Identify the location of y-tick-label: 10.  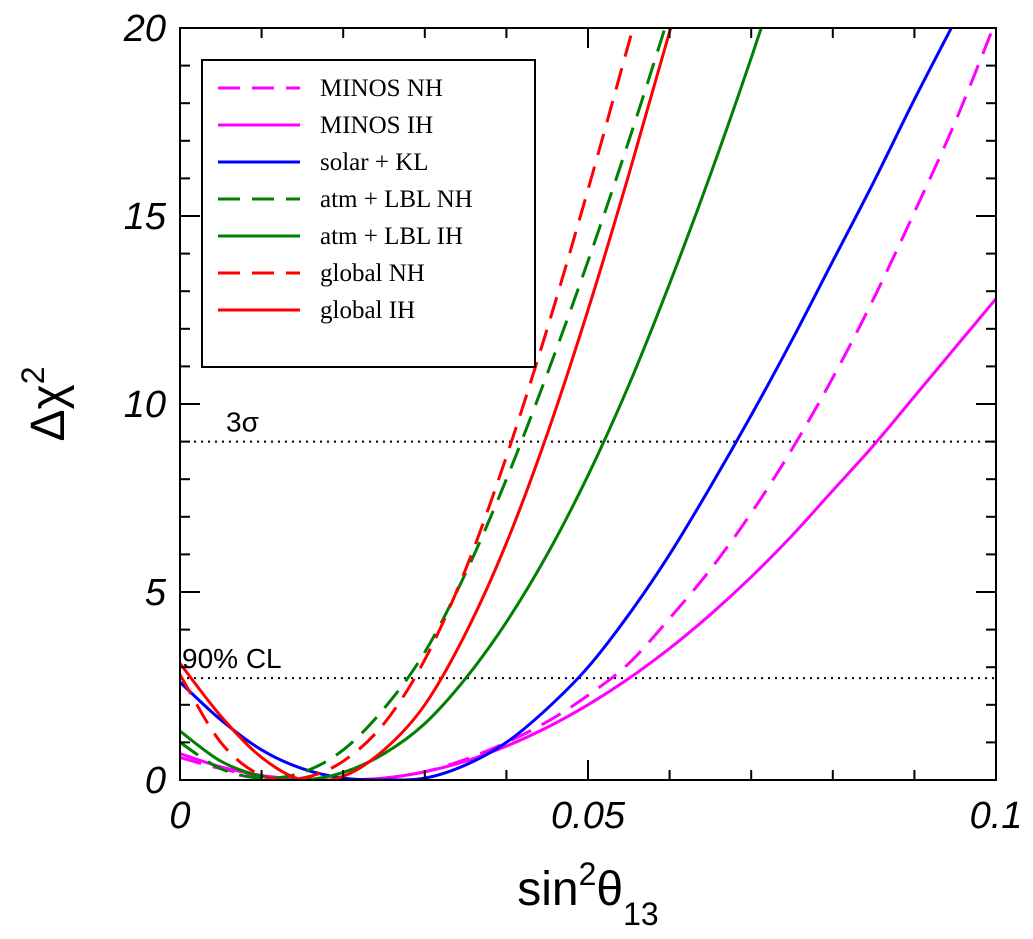
(145, 405).